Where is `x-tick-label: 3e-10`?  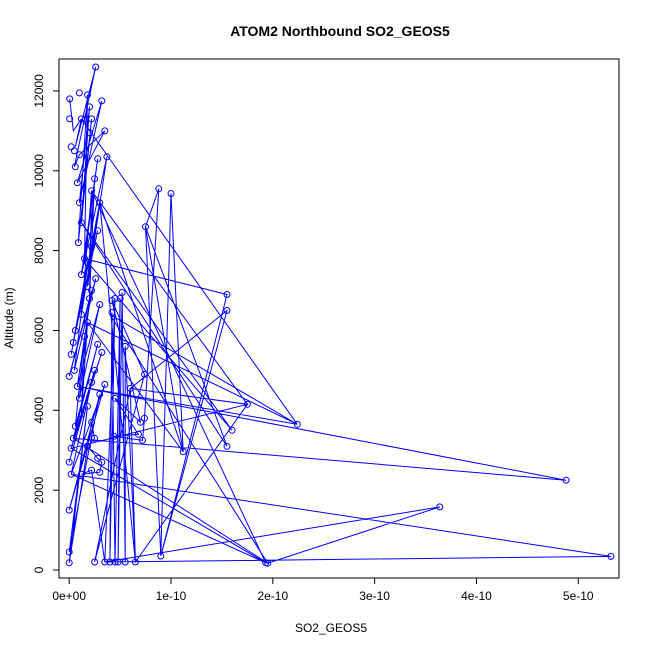 x-tick-label: 3e-10 is located at coordinates (374, 596).